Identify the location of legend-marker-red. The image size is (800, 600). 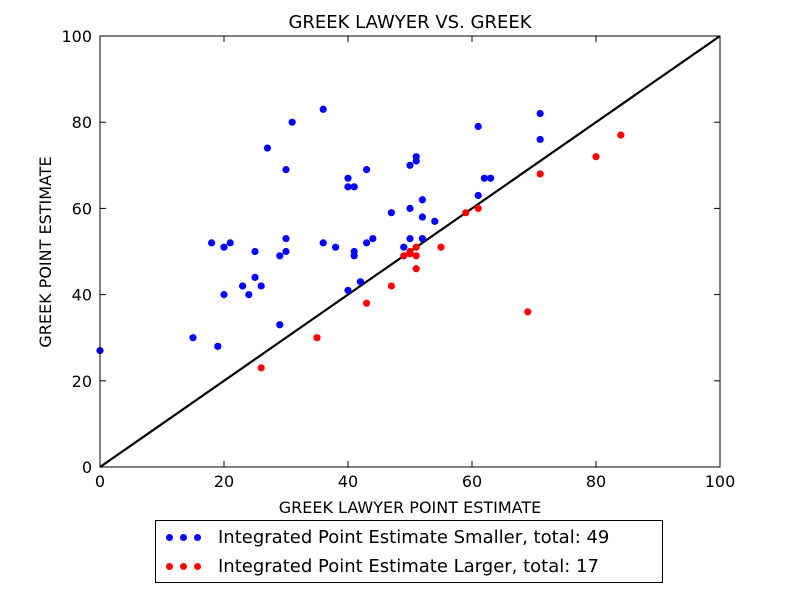
(186, 566).